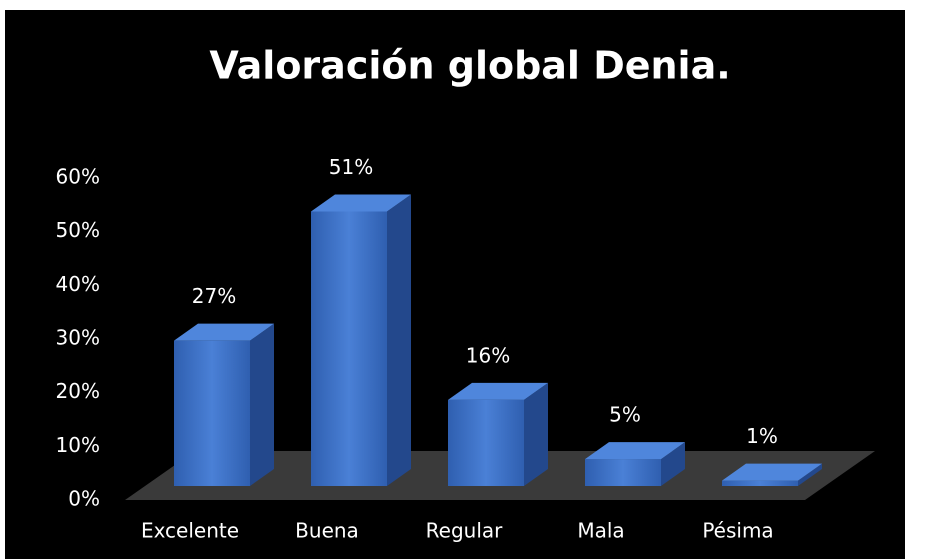 This screenshot has width=926, height=559. Describe the element at coordinates (625, 415) in the screenshot. I see `value-label: 5%` at that location.